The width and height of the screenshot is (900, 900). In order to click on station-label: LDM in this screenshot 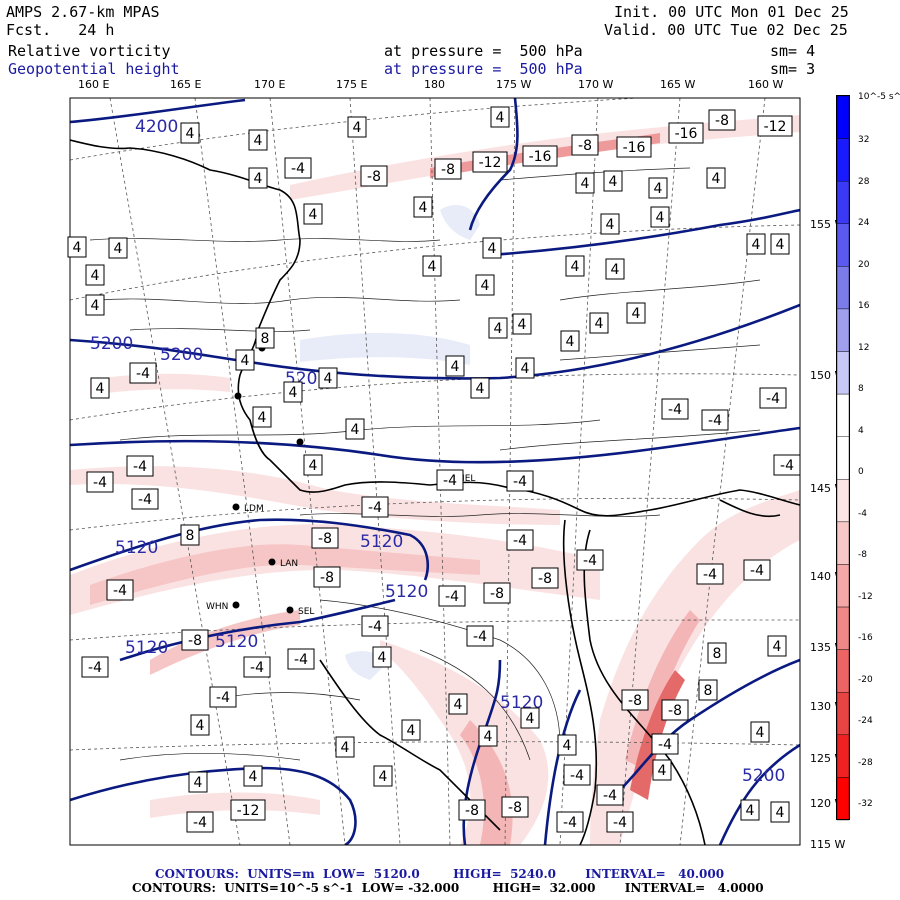, I will do `click(254, 509)`.